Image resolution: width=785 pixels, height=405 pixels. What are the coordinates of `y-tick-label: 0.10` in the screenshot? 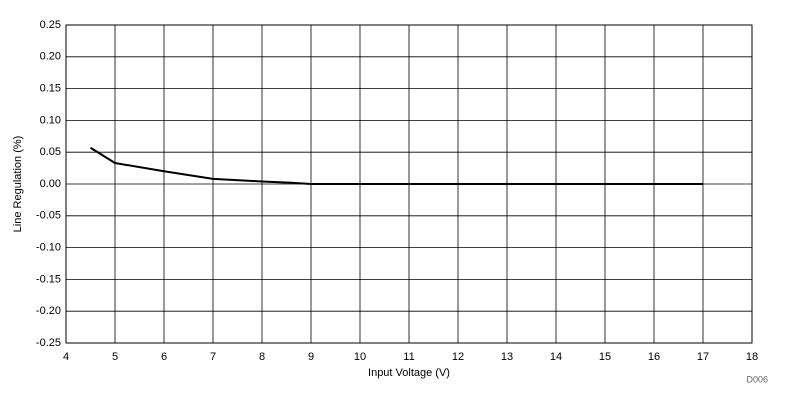 It's located at (50, 120).